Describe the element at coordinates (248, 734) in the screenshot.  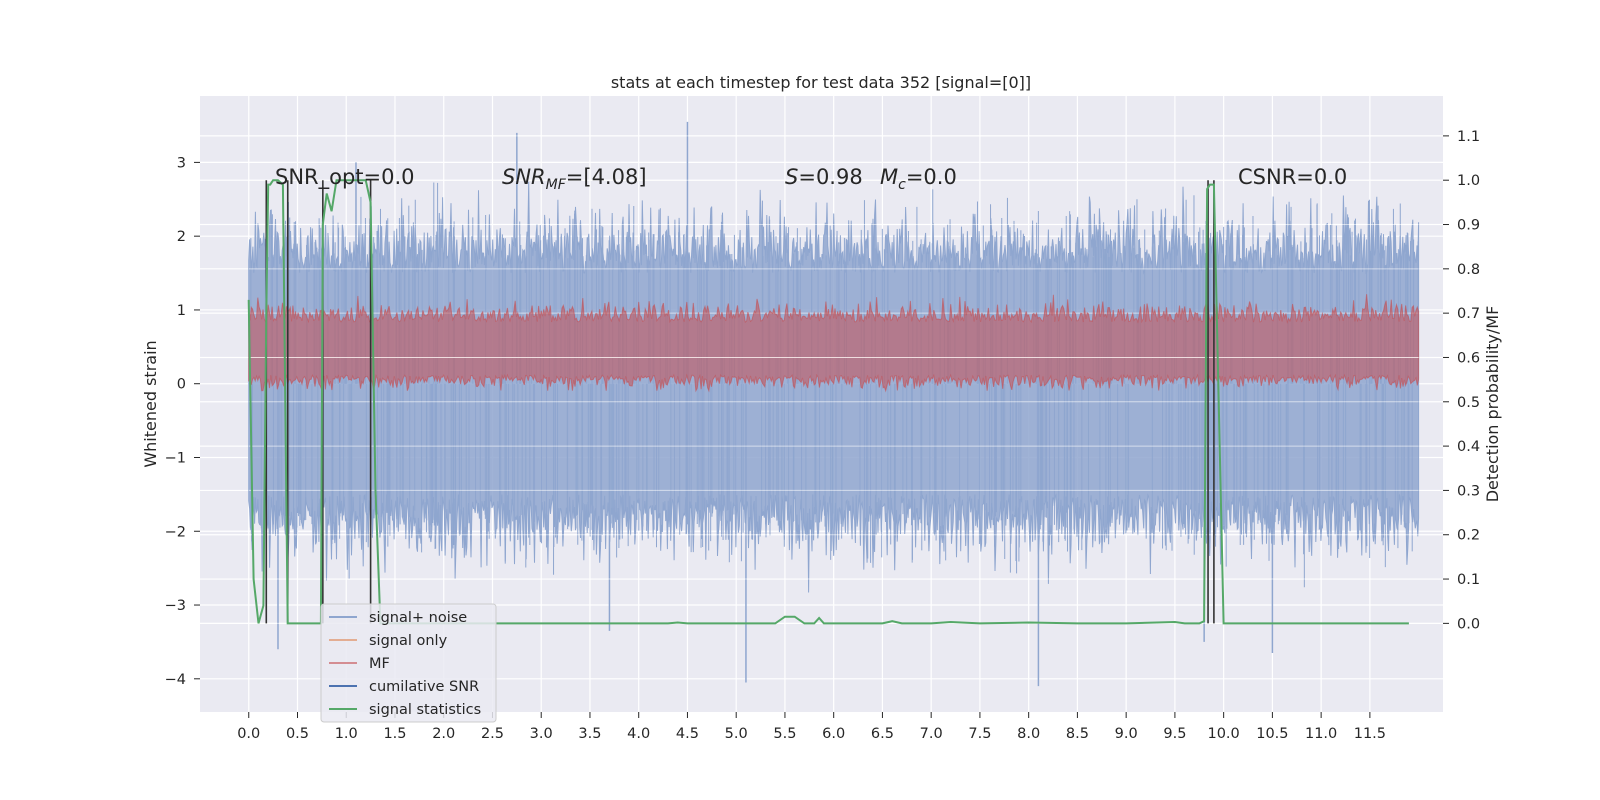
I see `x-tick-label: 0.0` at that location.